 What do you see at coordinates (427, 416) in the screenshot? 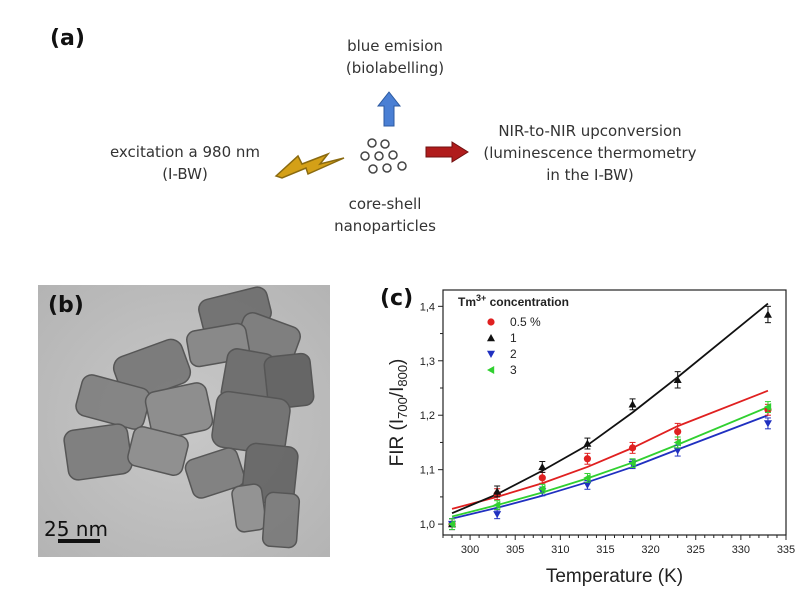
I see `y-tick-label: 1,2` at bounding box center [427, 416].